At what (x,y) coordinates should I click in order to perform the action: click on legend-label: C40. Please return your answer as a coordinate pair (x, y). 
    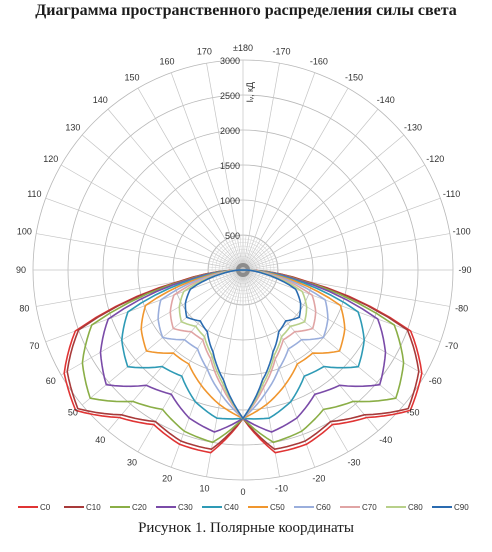
    Looking at the image, I should click on (231, 507).